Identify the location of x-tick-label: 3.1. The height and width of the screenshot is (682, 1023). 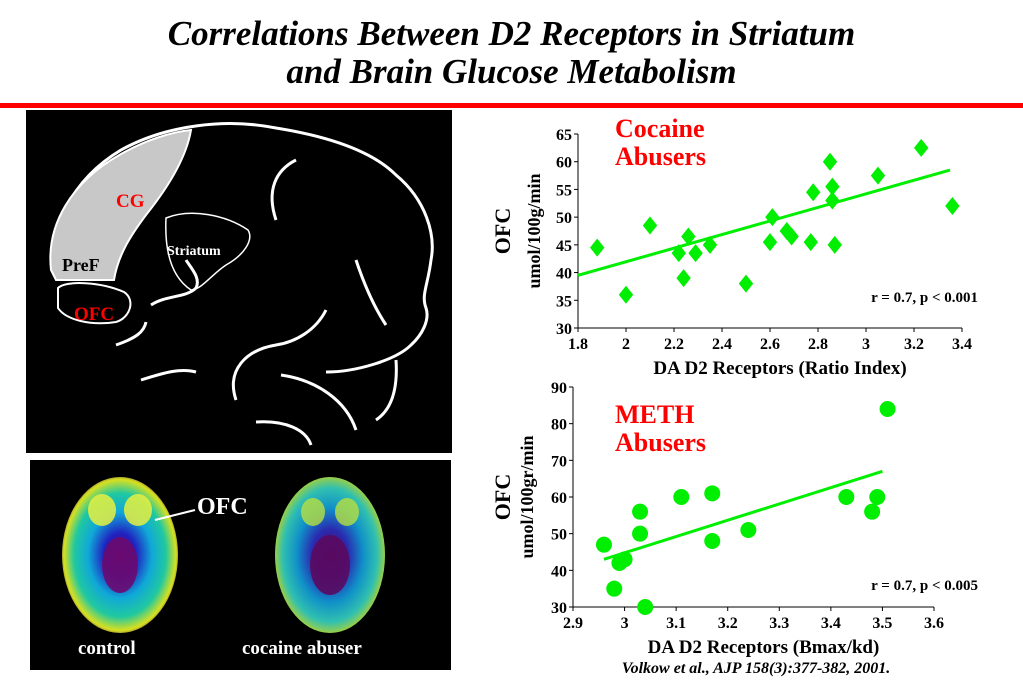
(676, 623).